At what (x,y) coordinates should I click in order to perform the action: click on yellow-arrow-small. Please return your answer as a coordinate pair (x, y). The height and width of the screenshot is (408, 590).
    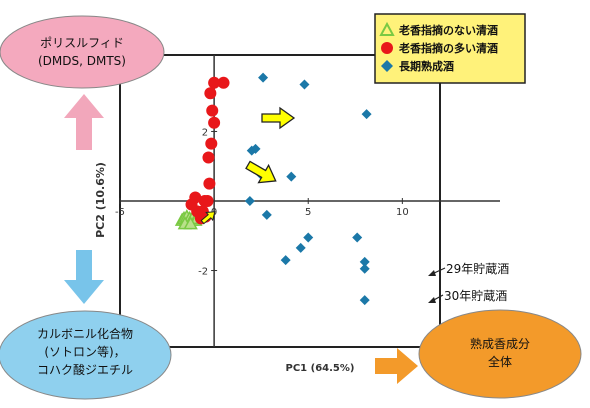
    Looking at the image, I should click on (208, 218).